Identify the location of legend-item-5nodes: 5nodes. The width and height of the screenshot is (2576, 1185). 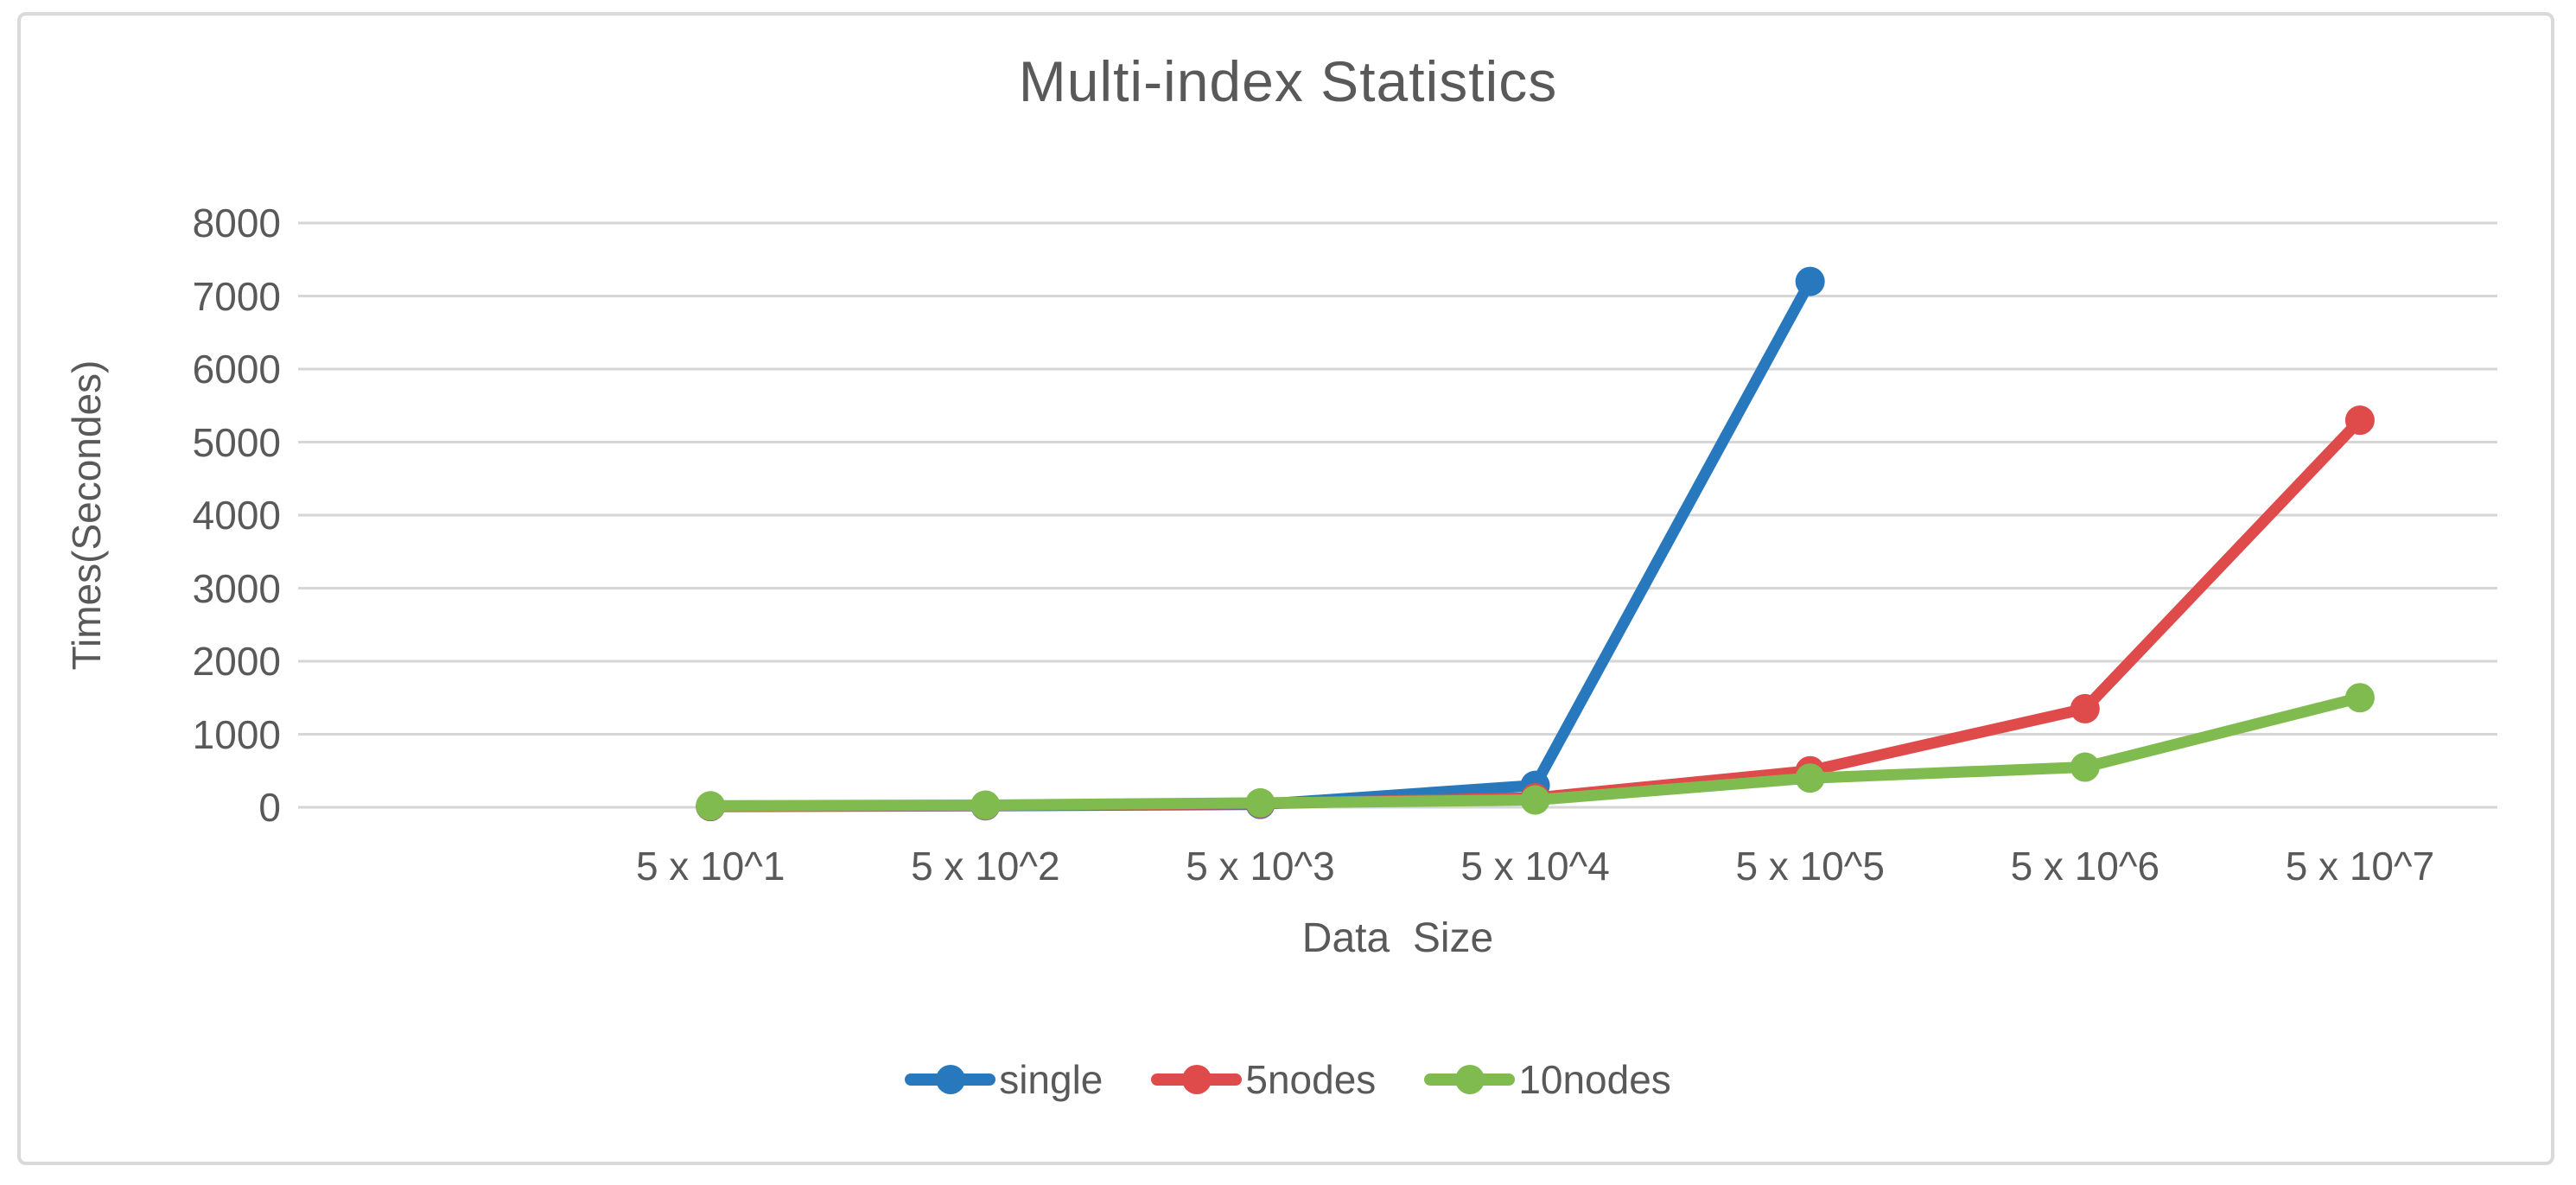
(1263, 1079).